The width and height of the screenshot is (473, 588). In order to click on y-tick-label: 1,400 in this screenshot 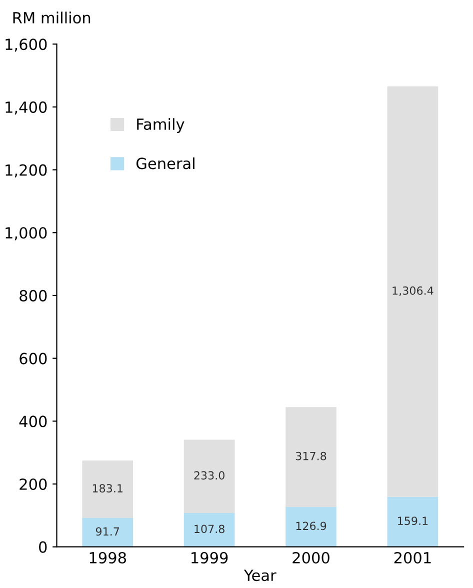, I will do `click(26, 108)`.